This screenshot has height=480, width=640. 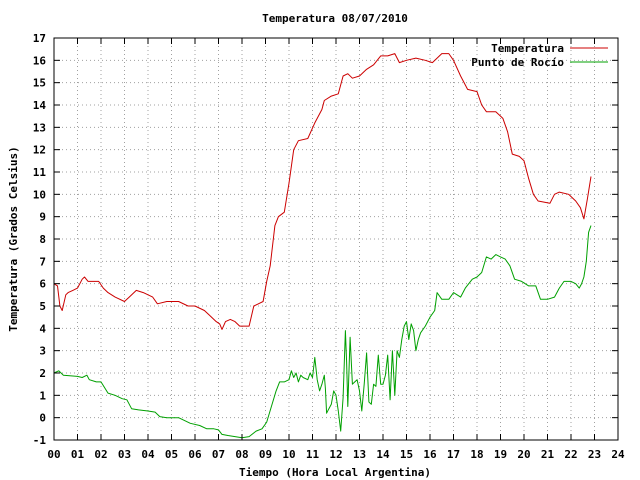 What do you see at coordinates (42, 418) in the screenshot?
I see `y-tick-label: 0` at bounding box center [42, 418].